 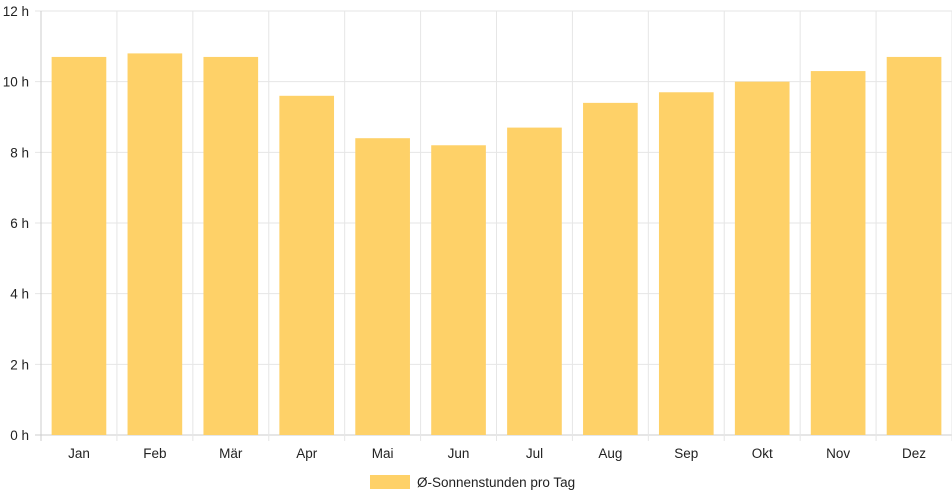 I want to click on bar-Okt, so click(x=762, y=258).